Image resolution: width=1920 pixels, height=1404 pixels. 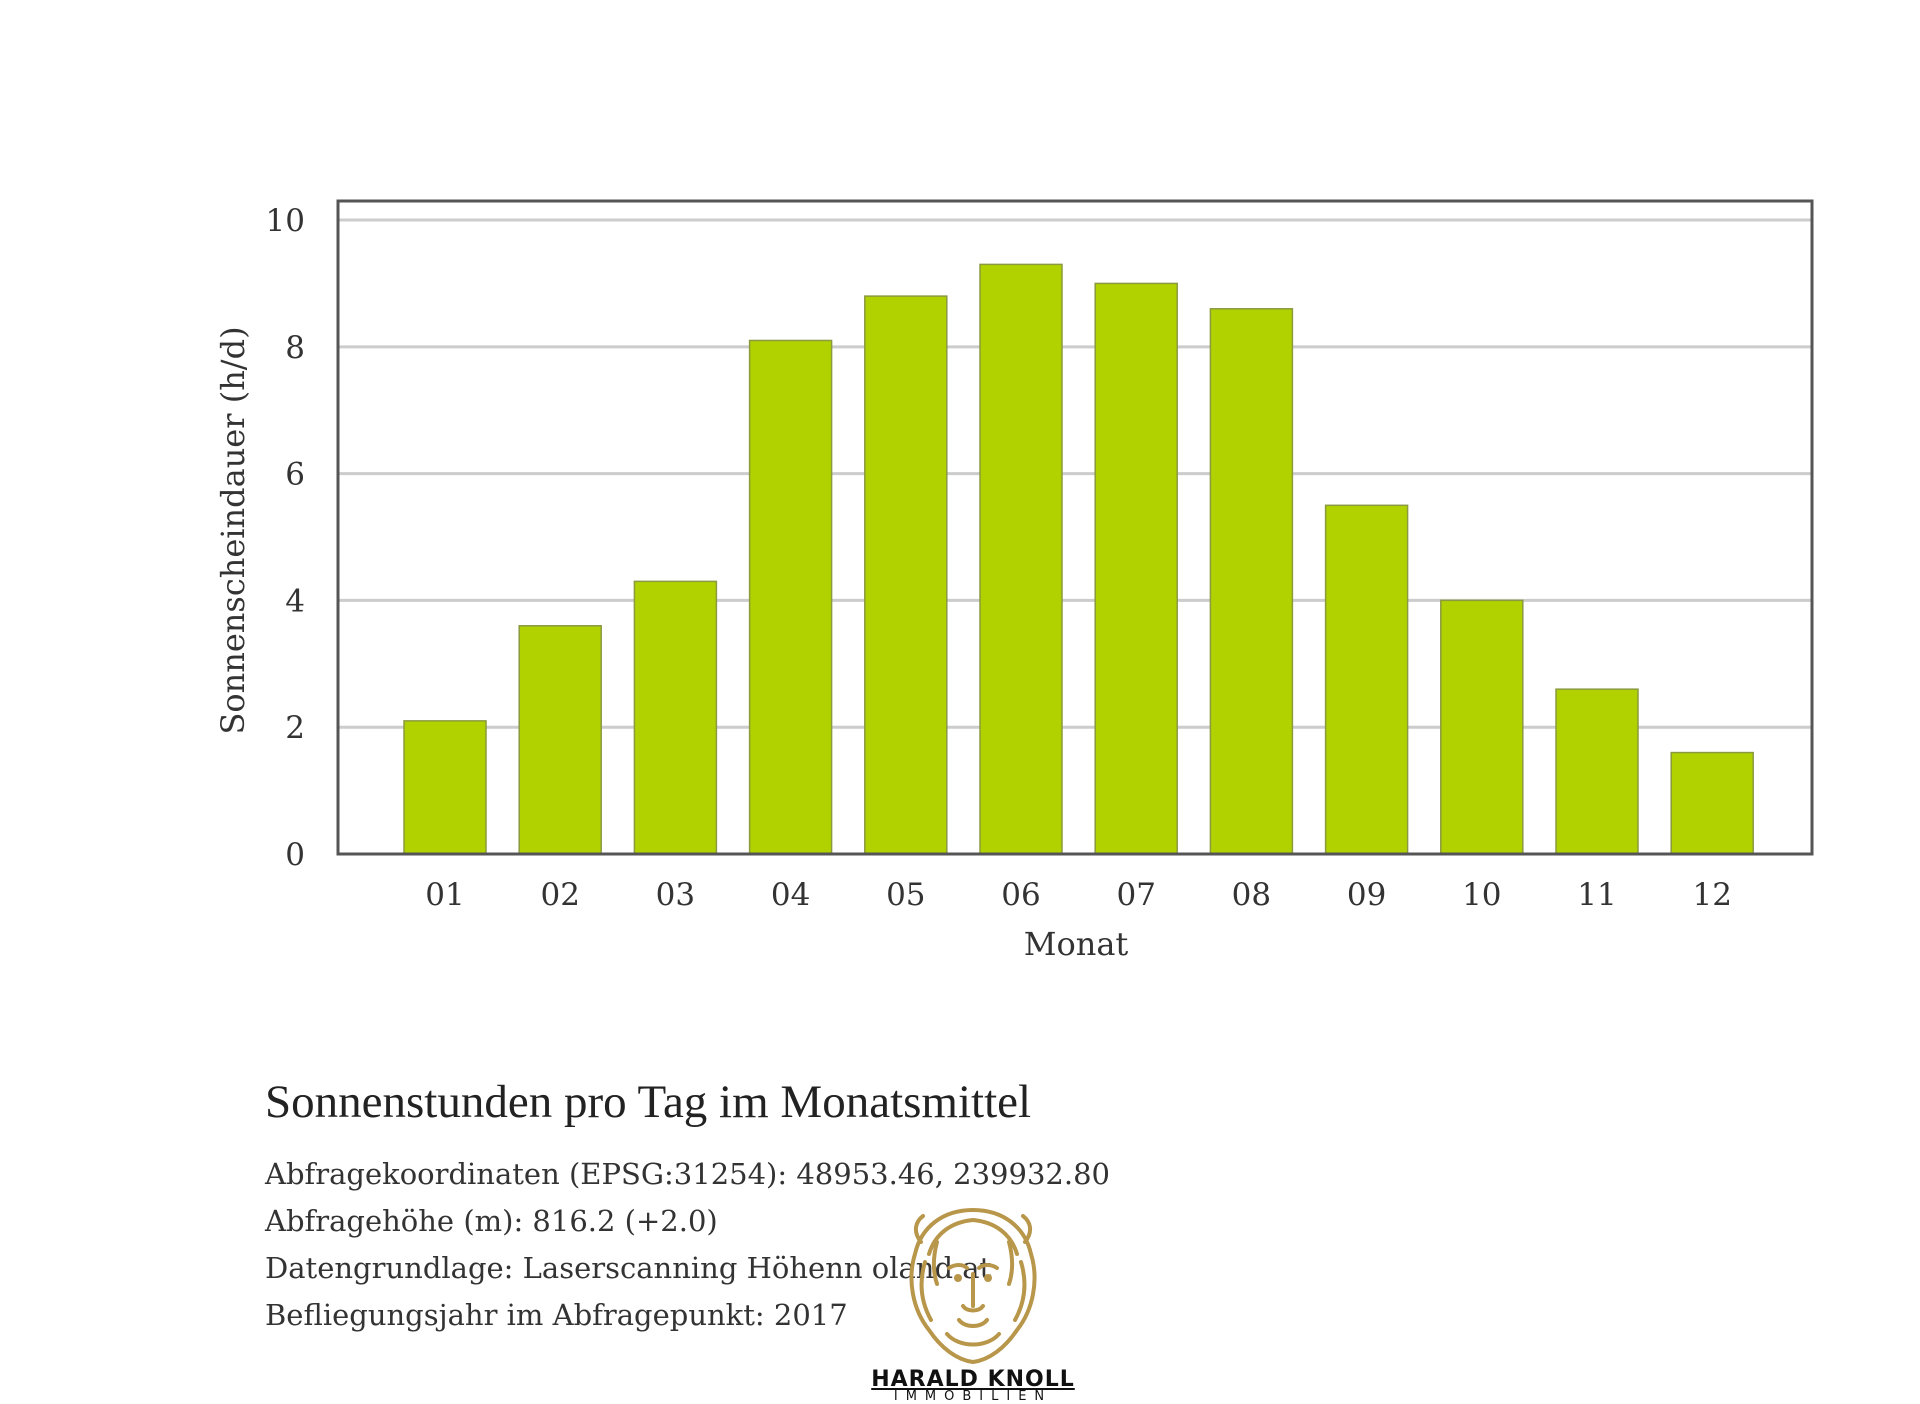 What do you see at coordinates (1596, 895) in the screenshot?
I see `x-tick-label: 11` at bounding box center [1596, 895].